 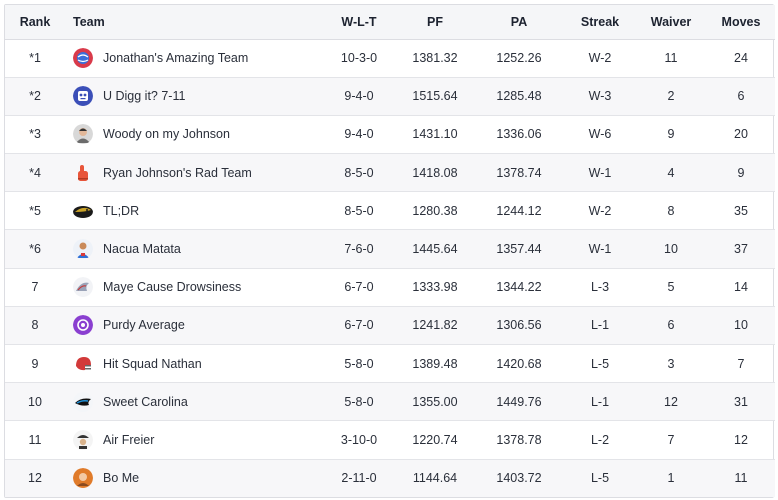 What do you see at coordinates (741, 364) in the screenshot?
I see `moves-cell: 7` at bounding box center [741, 364].